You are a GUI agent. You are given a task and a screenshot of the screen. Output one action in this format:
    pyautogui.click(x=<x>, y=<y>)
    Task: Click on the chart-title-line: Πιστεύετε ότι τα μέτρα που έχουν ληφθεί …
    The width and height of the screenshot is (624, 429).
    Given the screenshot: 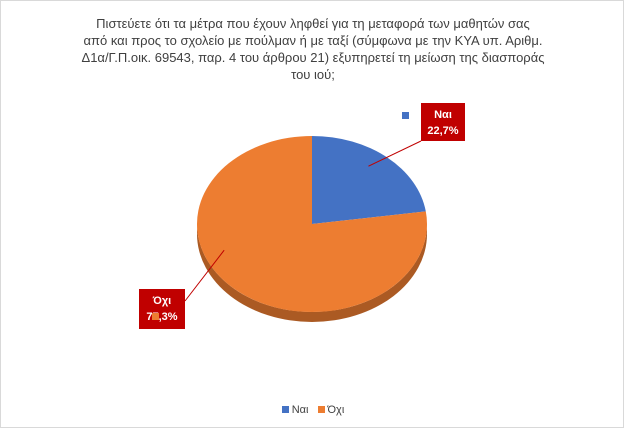 What is the action you would take?
    pyautogui.click(x=313, y=23)
    